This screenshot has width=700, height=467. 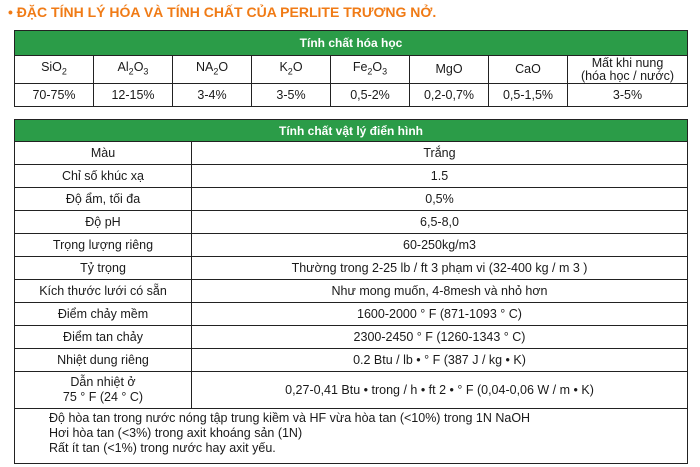 I want to click on physical-table-title: Tính chất vật lý điển hình, so click(x=351, y=130).